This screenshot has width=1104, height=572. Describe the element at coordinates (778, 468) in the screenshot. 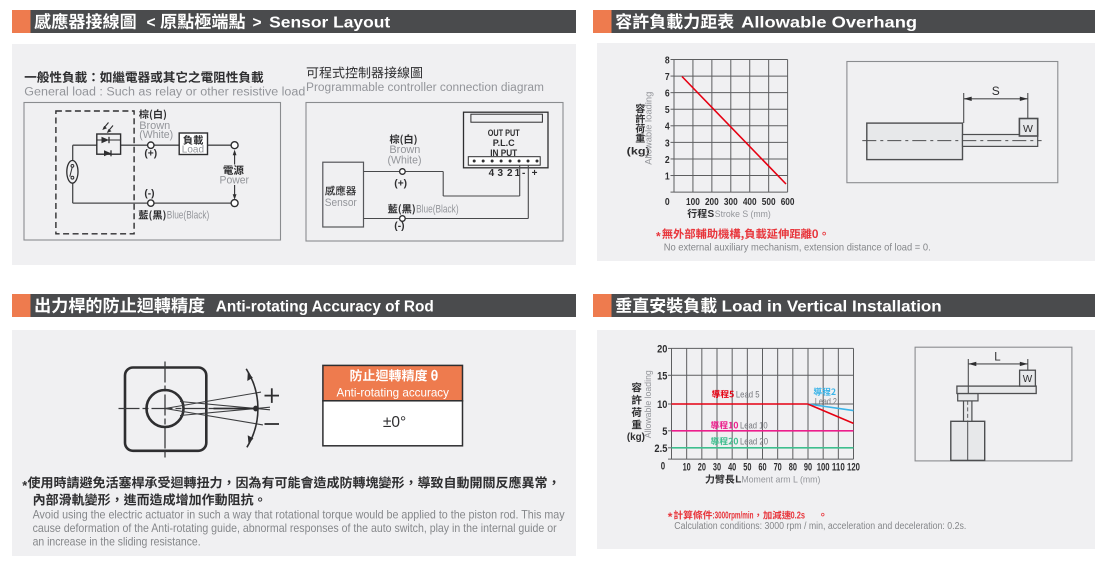

I see `svg-text: 70` at that location.